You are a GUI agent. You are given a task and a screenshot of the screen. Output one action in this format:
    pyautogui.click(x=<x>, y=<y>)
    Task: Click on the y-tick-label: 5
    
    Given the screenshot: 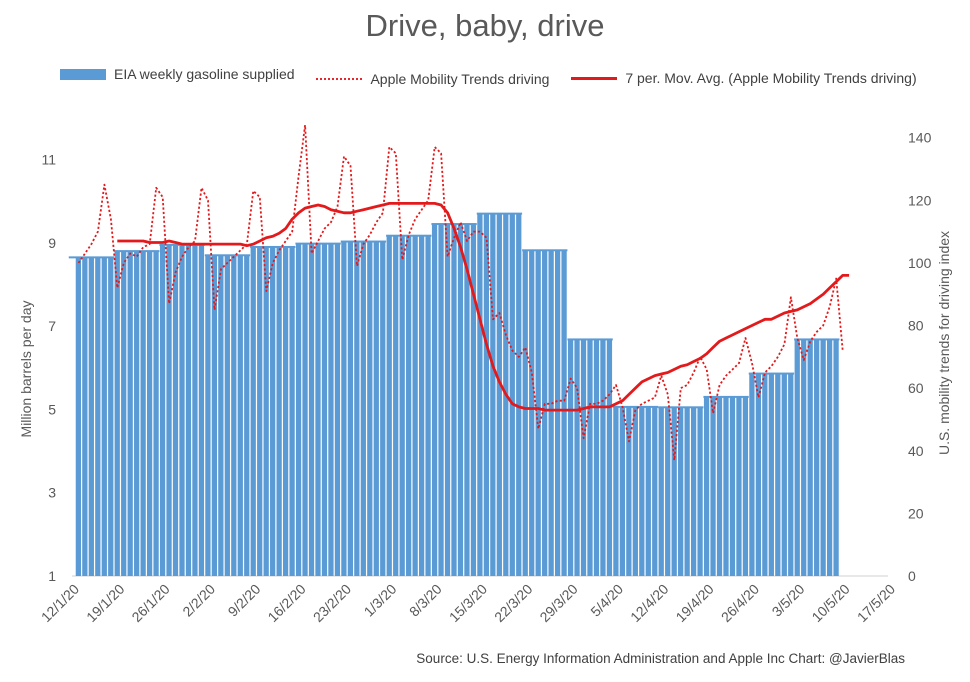 What is the action you would take?
    pyautogui.click(x=52, y=409)
    